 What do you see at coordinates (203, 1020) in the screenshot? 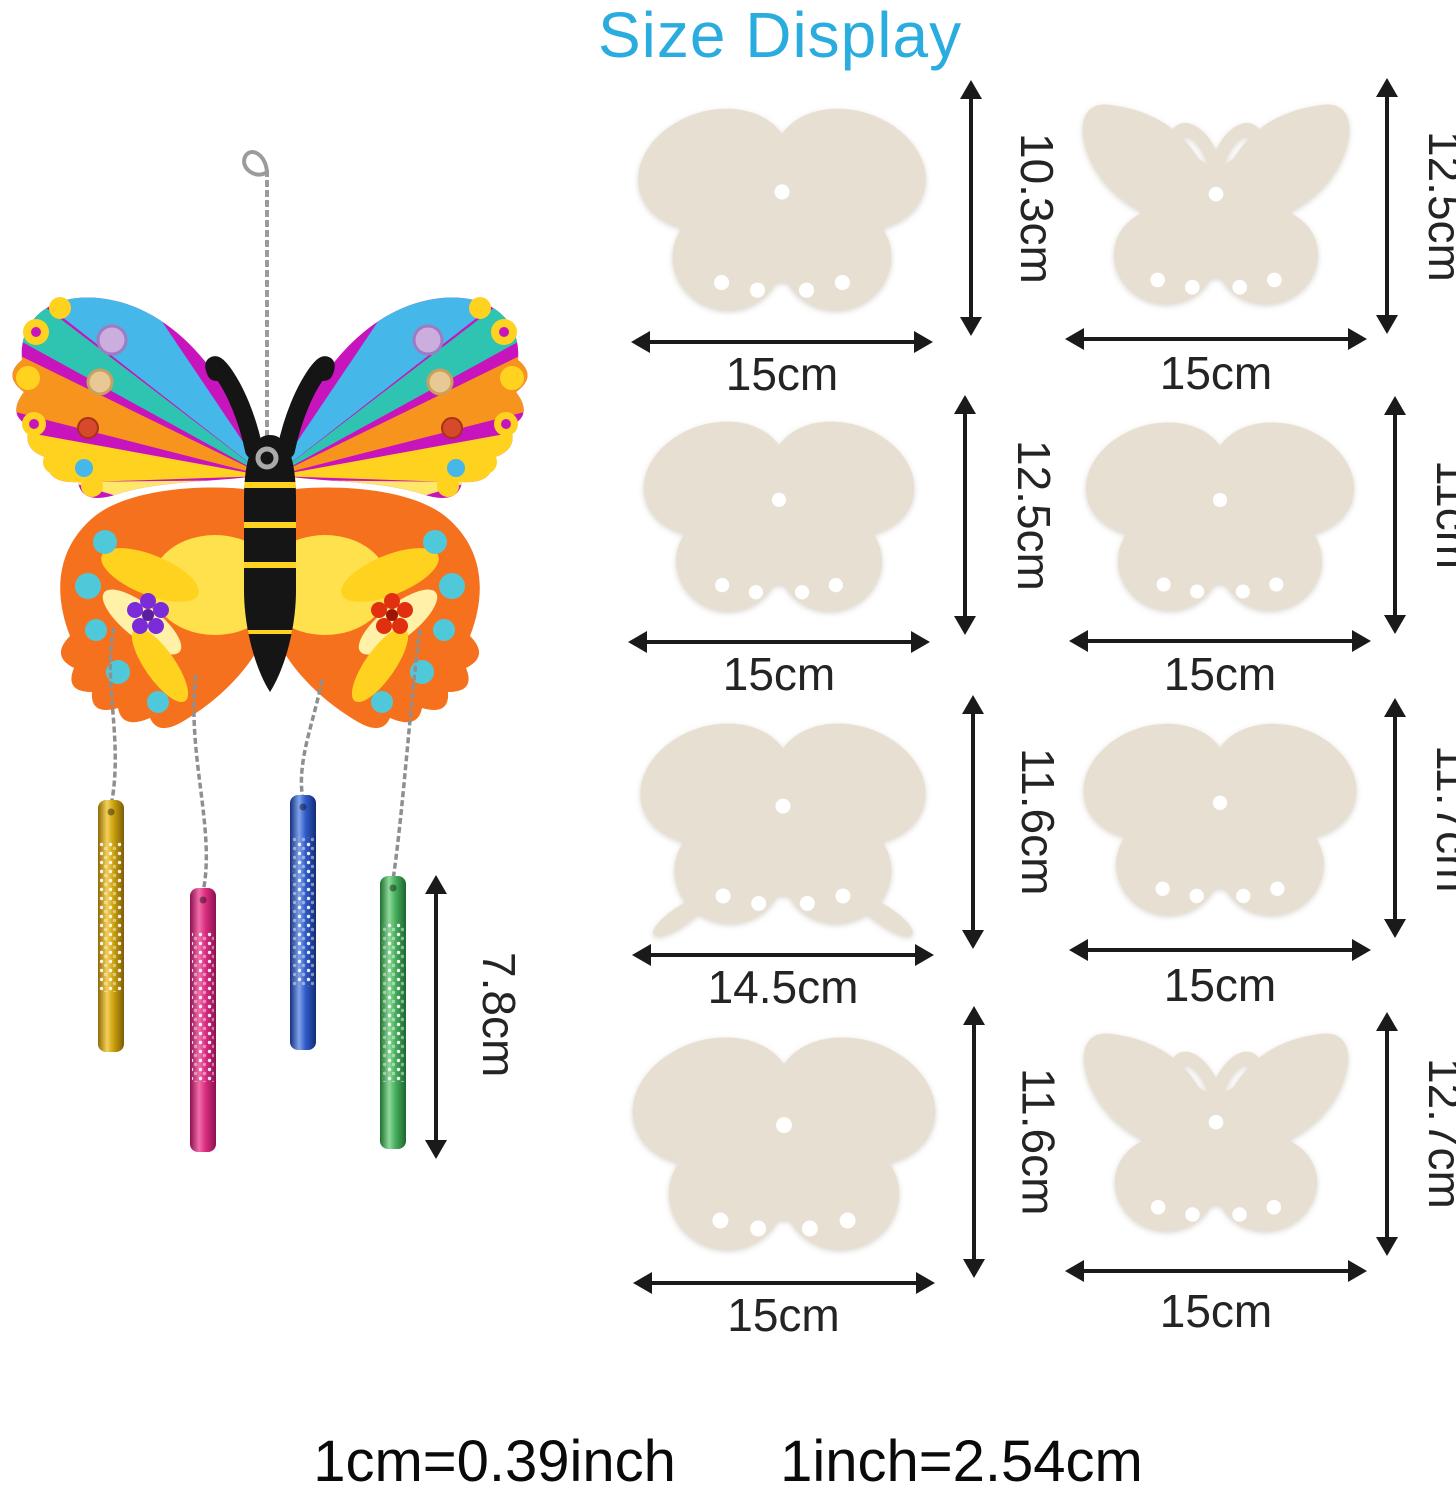
I see `chime-tube-pink` at bounding box center [203, 1020].